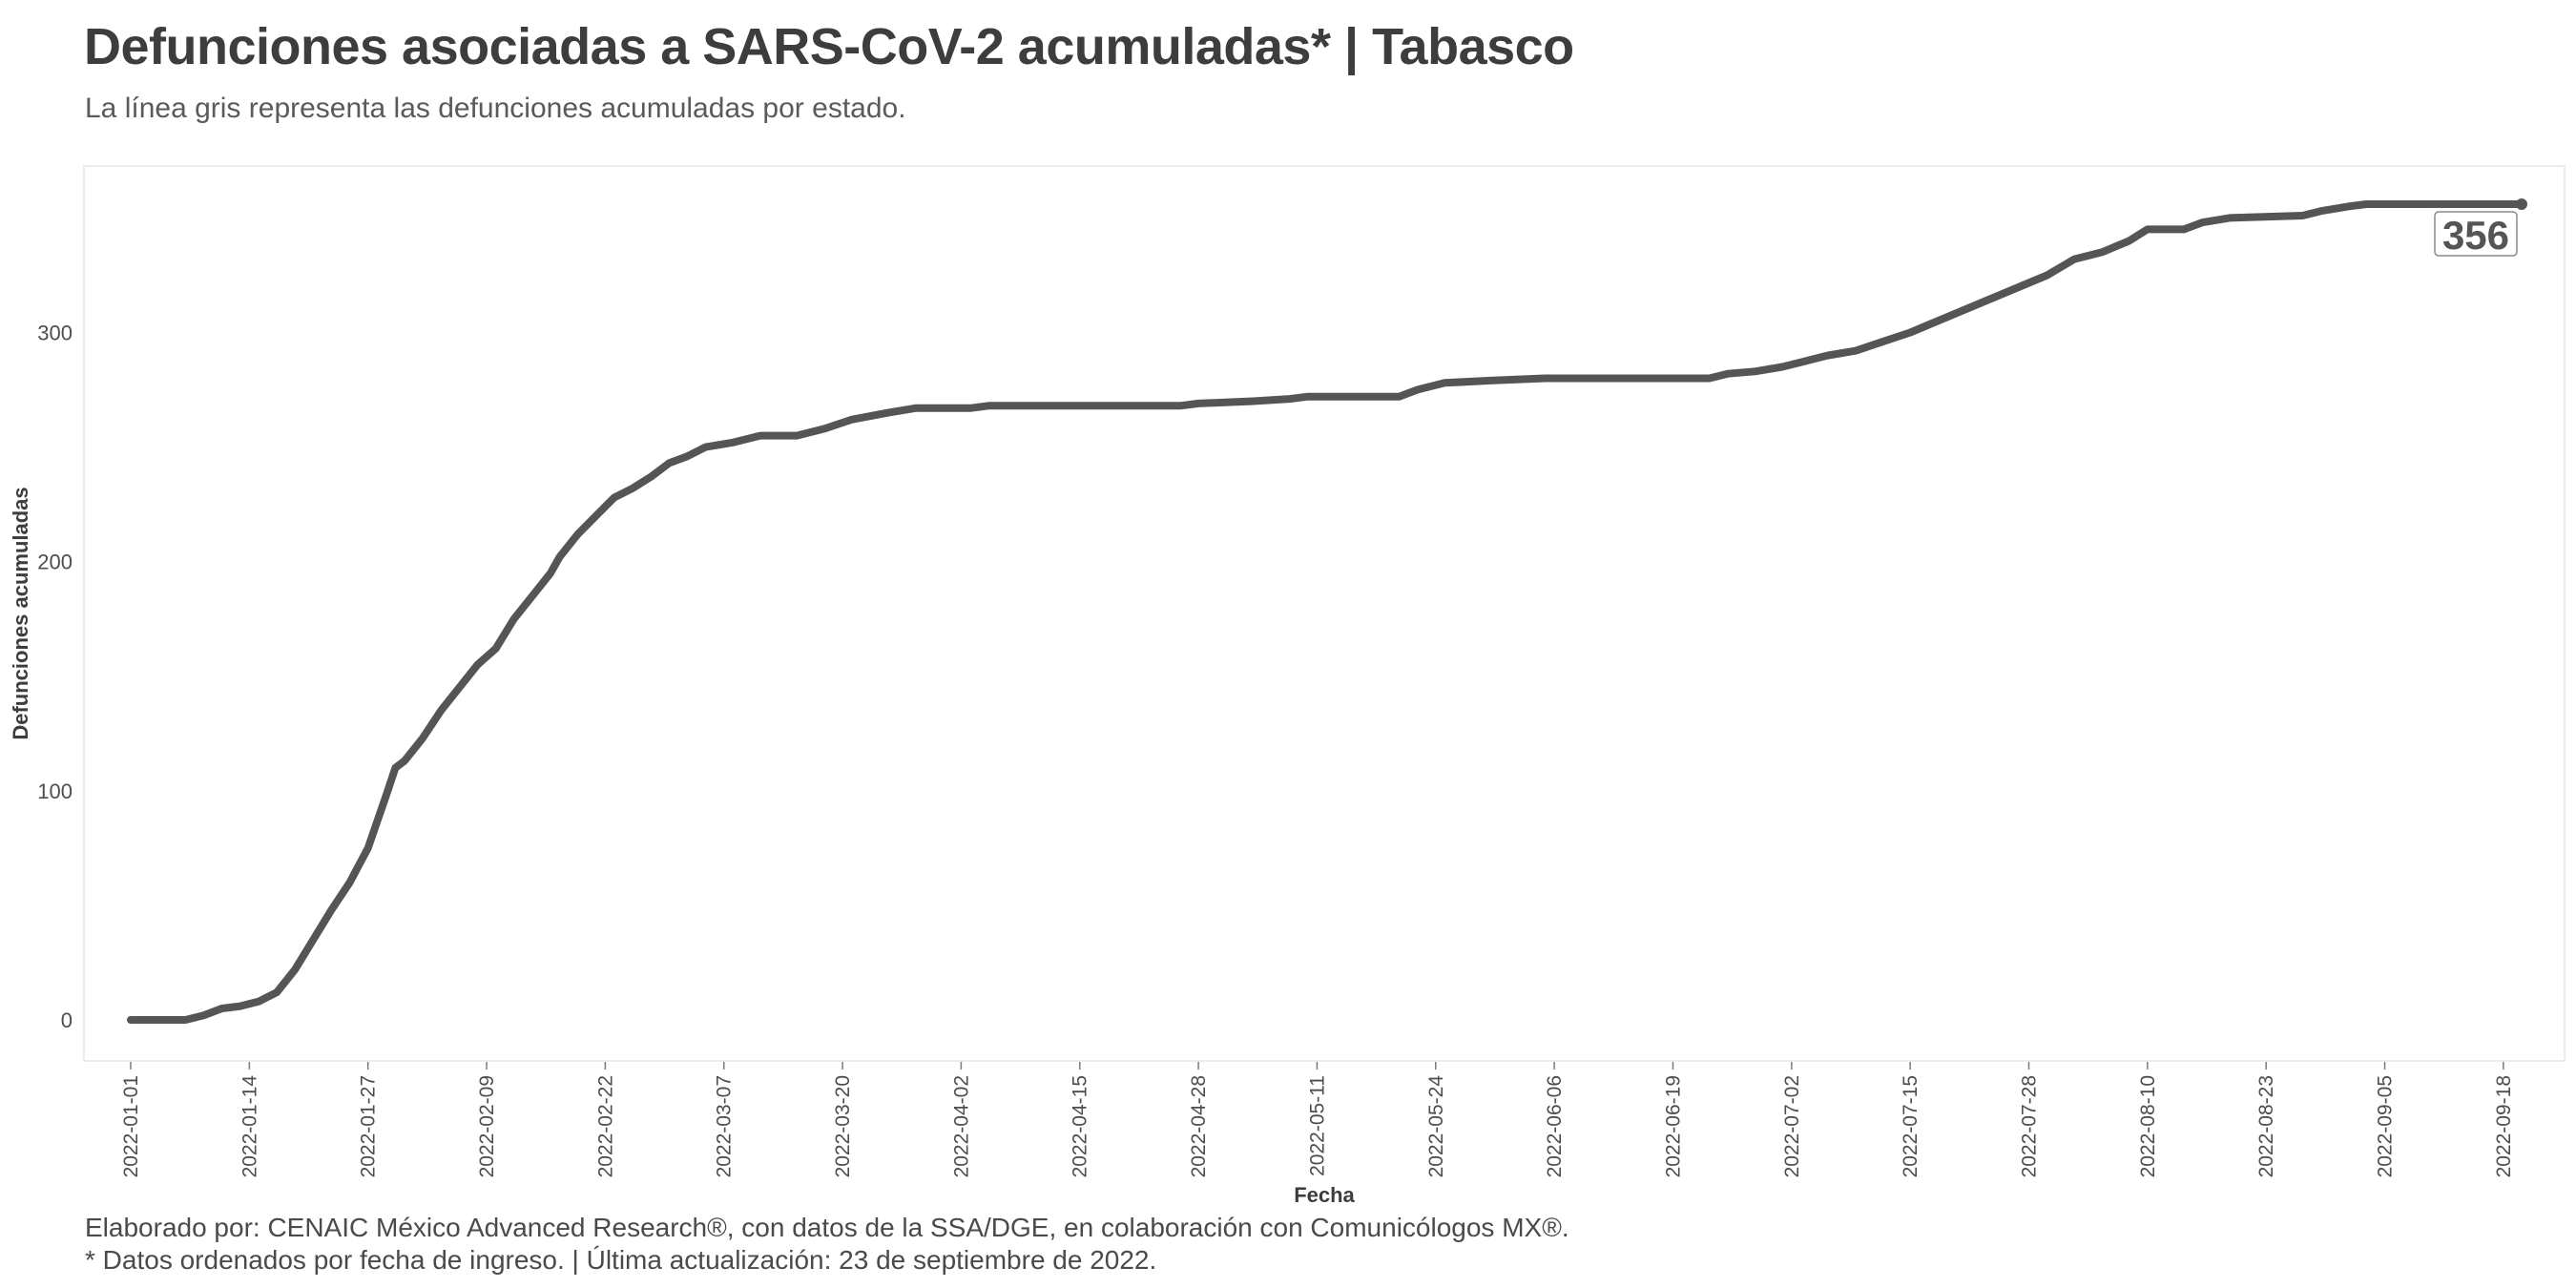  I want to click on x-tick-label: 2022-04-15, so click(1080, 1126).